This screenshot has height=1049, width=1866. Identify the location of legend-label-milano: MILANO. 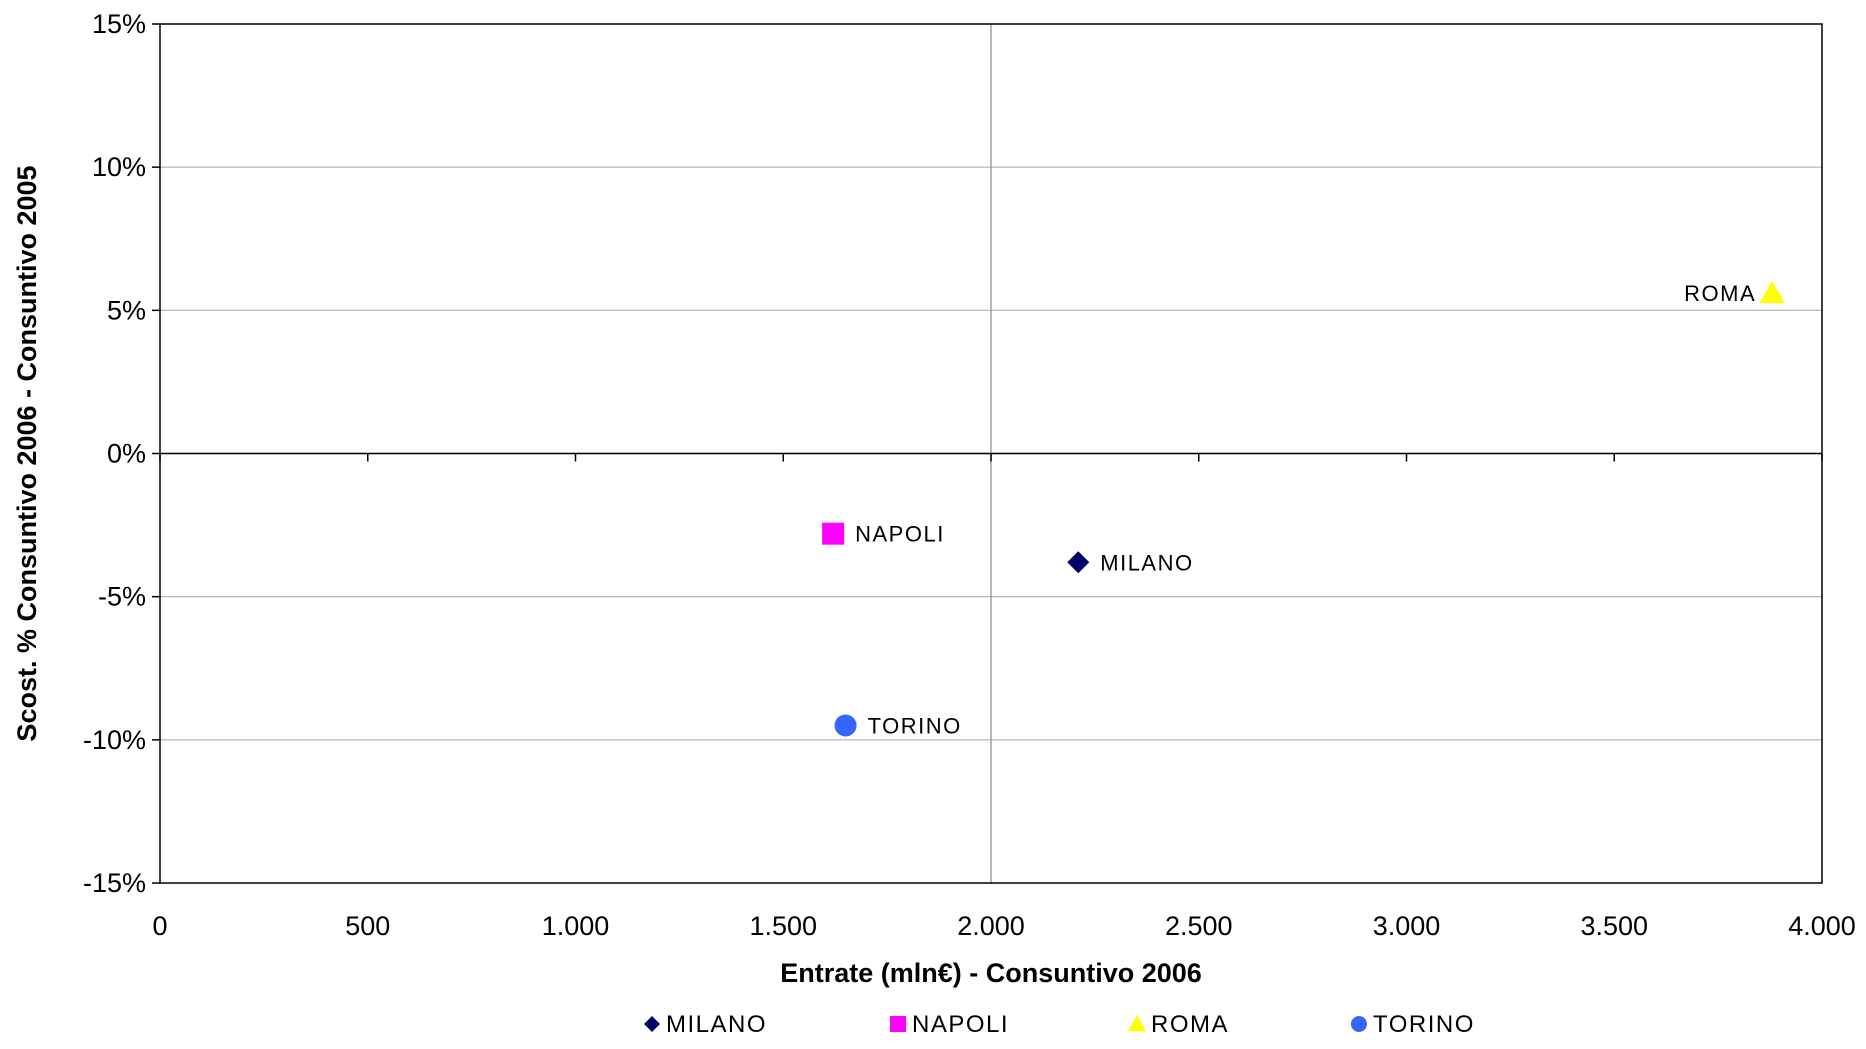
(716, 1024).